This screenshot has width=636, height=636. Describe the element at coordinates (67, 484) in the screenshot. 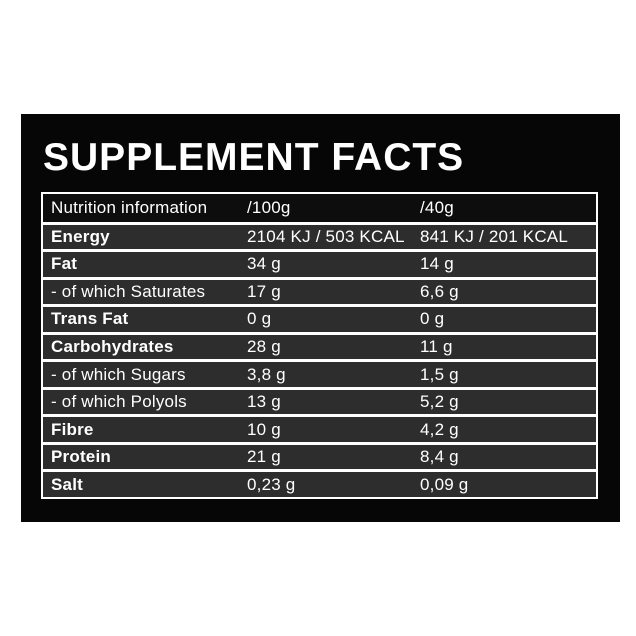

I see `row-label: Salt` at that location.